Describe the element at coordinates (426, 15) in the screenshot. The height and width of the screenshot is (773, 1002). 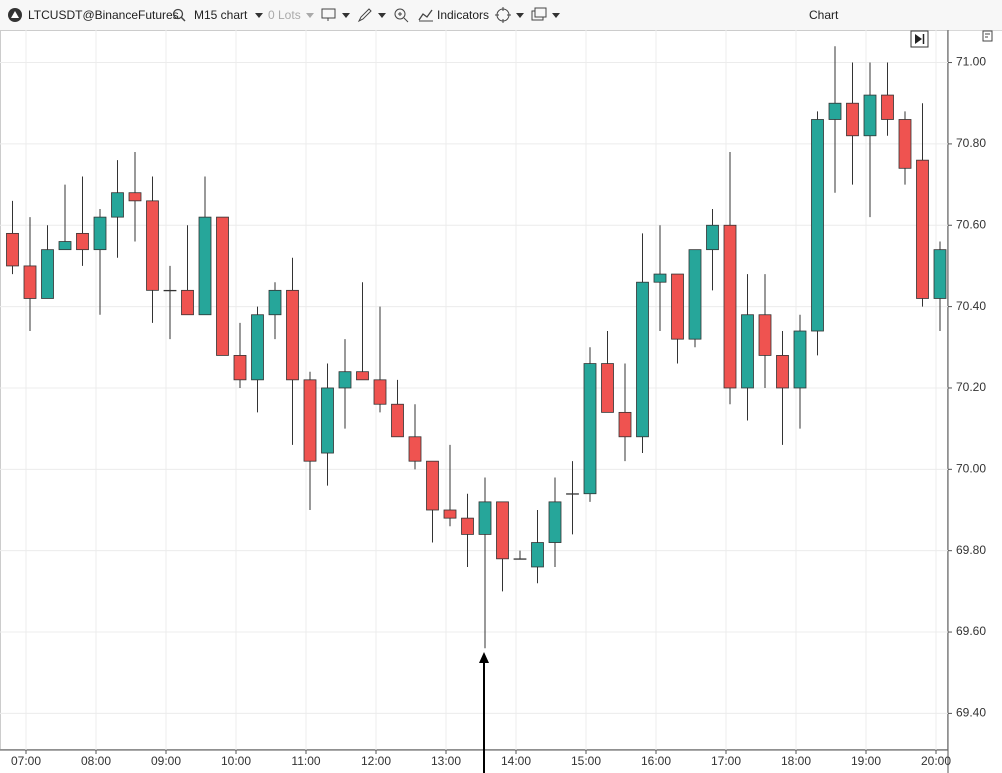
I see `indicators-icon` at that location.